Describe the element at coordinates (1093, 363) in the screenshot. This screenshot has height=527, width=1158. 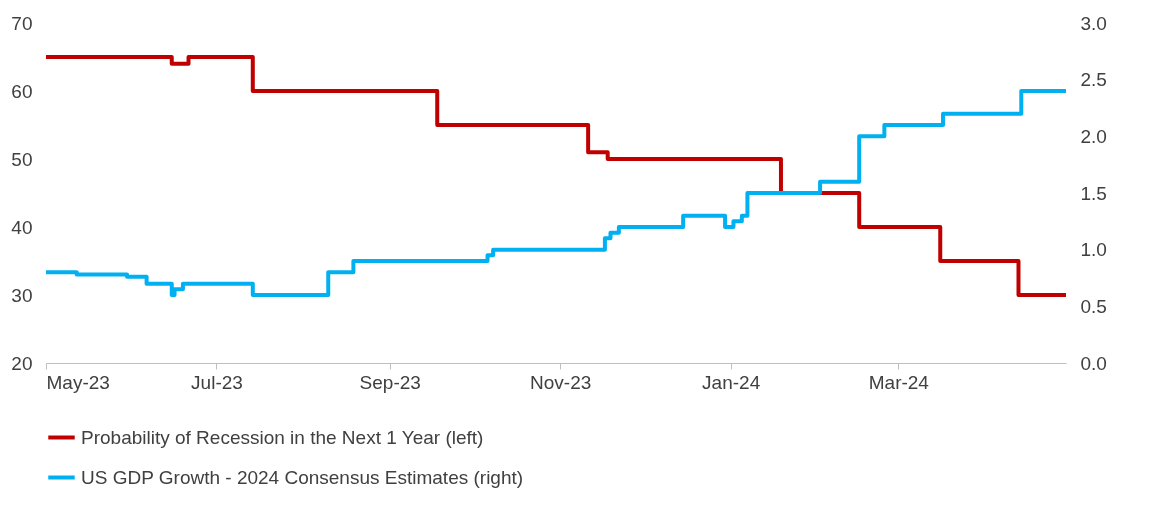
I see `y2-tick-label: 0.0` at that location.